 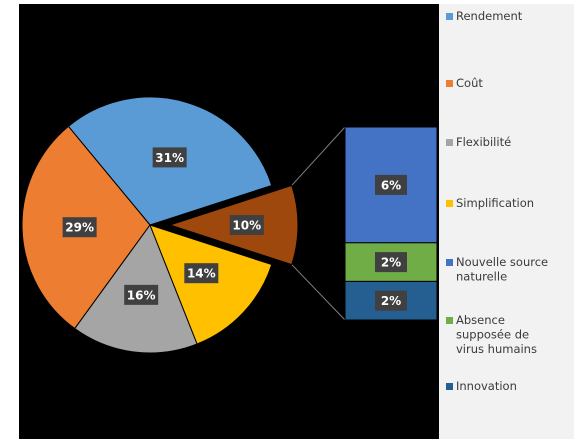 I want to click on legend-item-flexibilite: Flexibilité, so click(x=478, y=142).